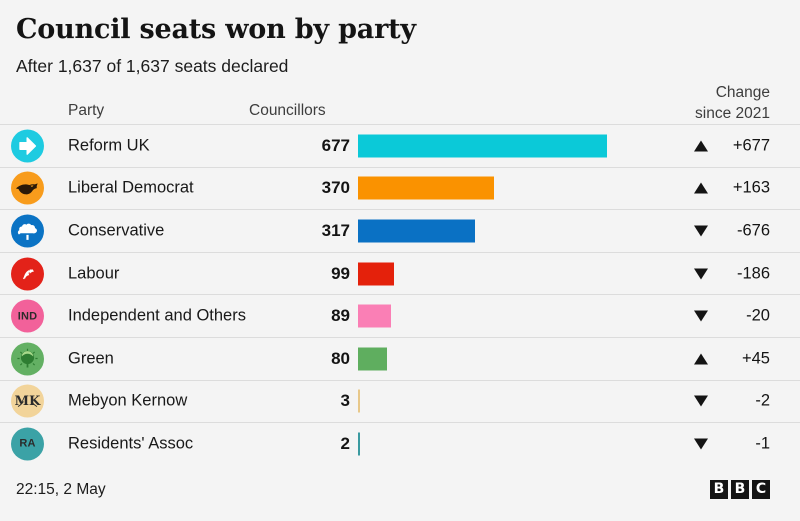 The width and height of the screenshot is (800, 521). I want to click on change-value: -2, so click(762, 400).